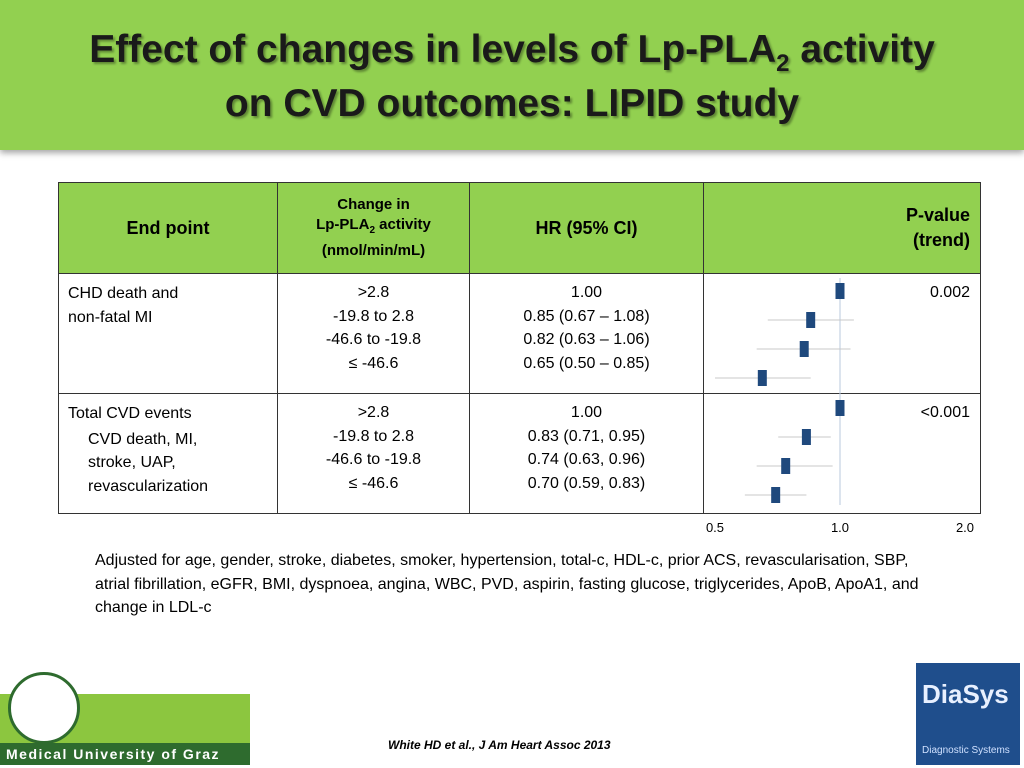 This screenshot has width=1024, height=768. What do you see at coordinates (113, 754) in the screenshot?
I see `logo-text: Medical University of Graz` at bounding box center [113, 754].